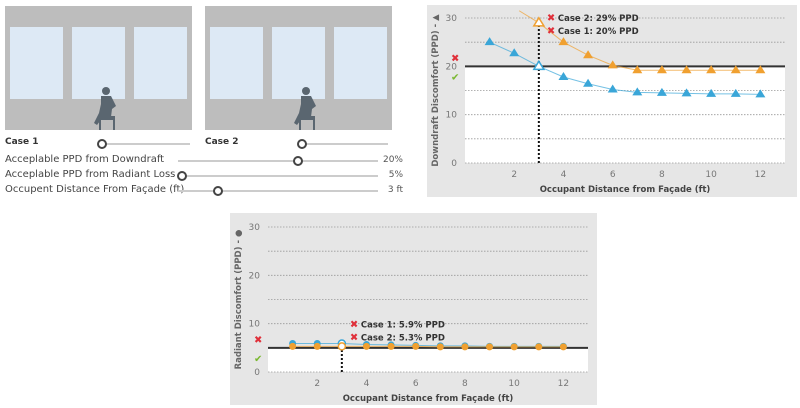 The image size is (800, 408). Describe the element at coordinates (278, 161) in the screenshot. I see `downdraft-ppd-slider` at that location.